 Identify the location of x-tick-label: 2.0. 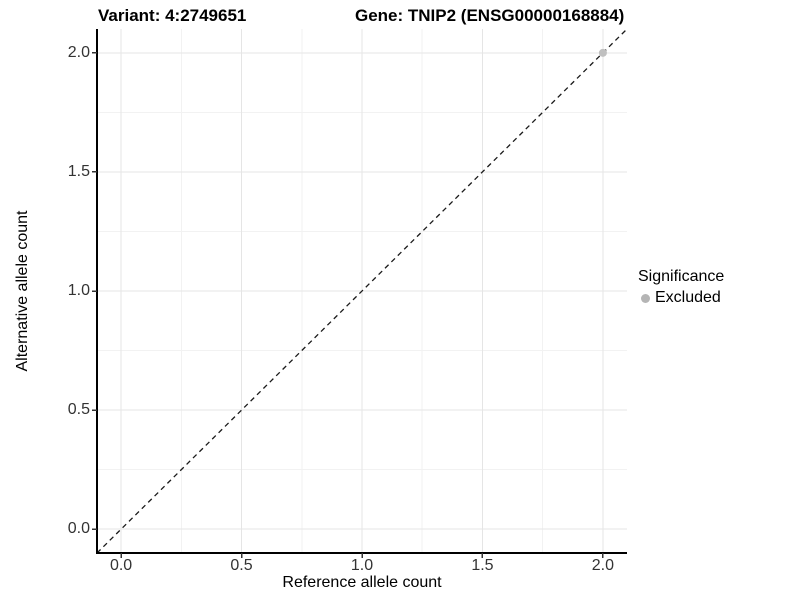
(603, 565).